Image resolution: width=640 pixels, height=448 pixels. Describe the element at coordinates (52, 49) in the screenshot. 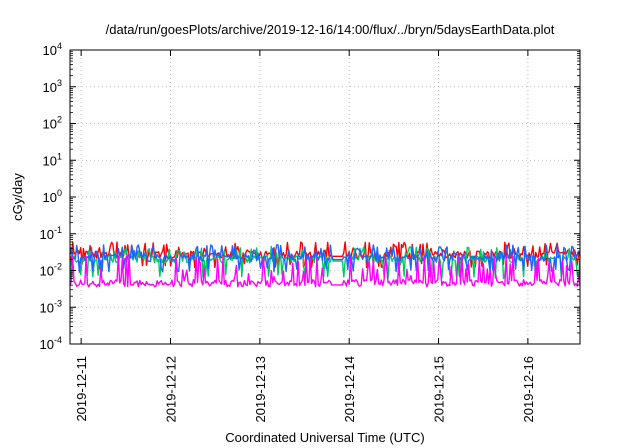

I see `y-tick-label: 10⁴` at that location.